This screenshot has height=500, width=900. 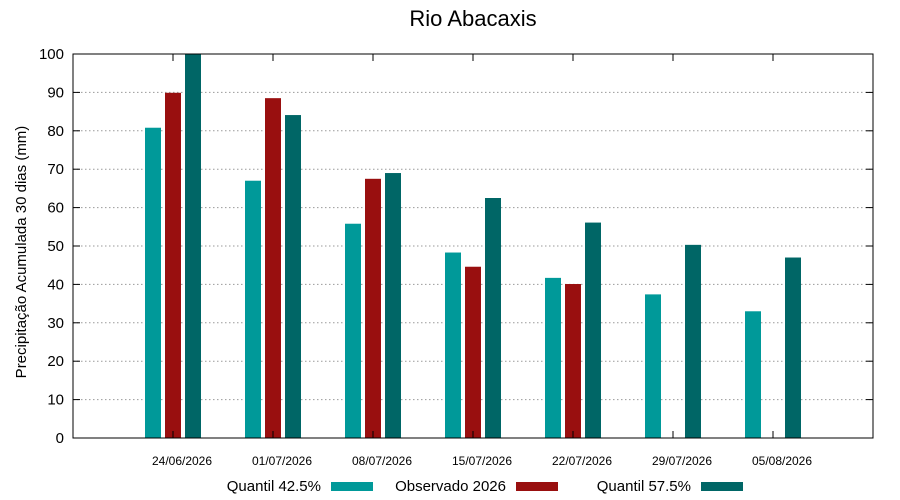 What do you see at coordinates (60, 438) in the screenshot?
I see `y-tick-label: 0` at bounding box center [60, 438].